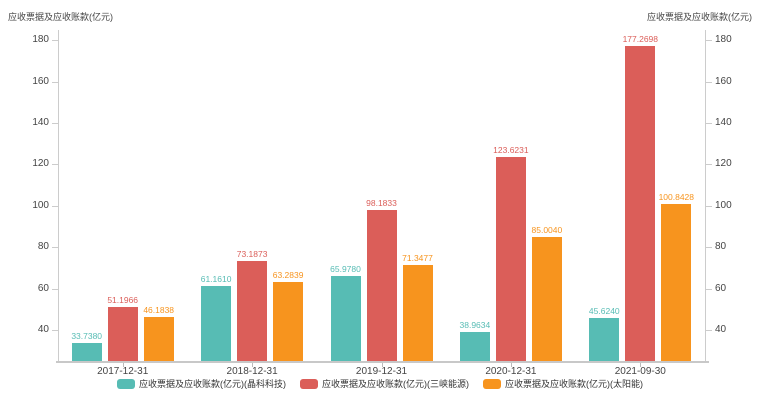 Image resolution: width=760 pixels, height=401 pixels. Describe the element at coordinates (604, 311) in the screenshot. I see `bar-value-label: 45.6240` at that location.